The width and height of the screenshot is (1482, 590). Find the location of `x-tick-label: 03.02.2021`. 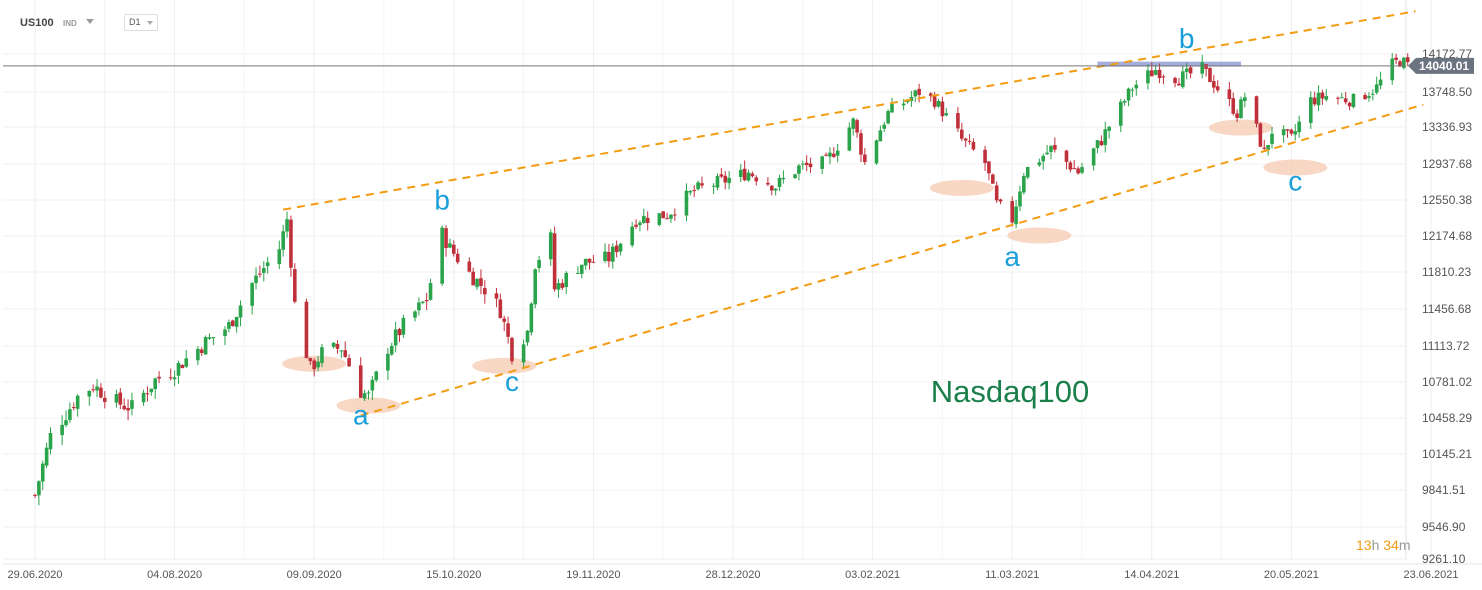

x-tick-label: 03.02.2021 is located at coordinates (872, 575).